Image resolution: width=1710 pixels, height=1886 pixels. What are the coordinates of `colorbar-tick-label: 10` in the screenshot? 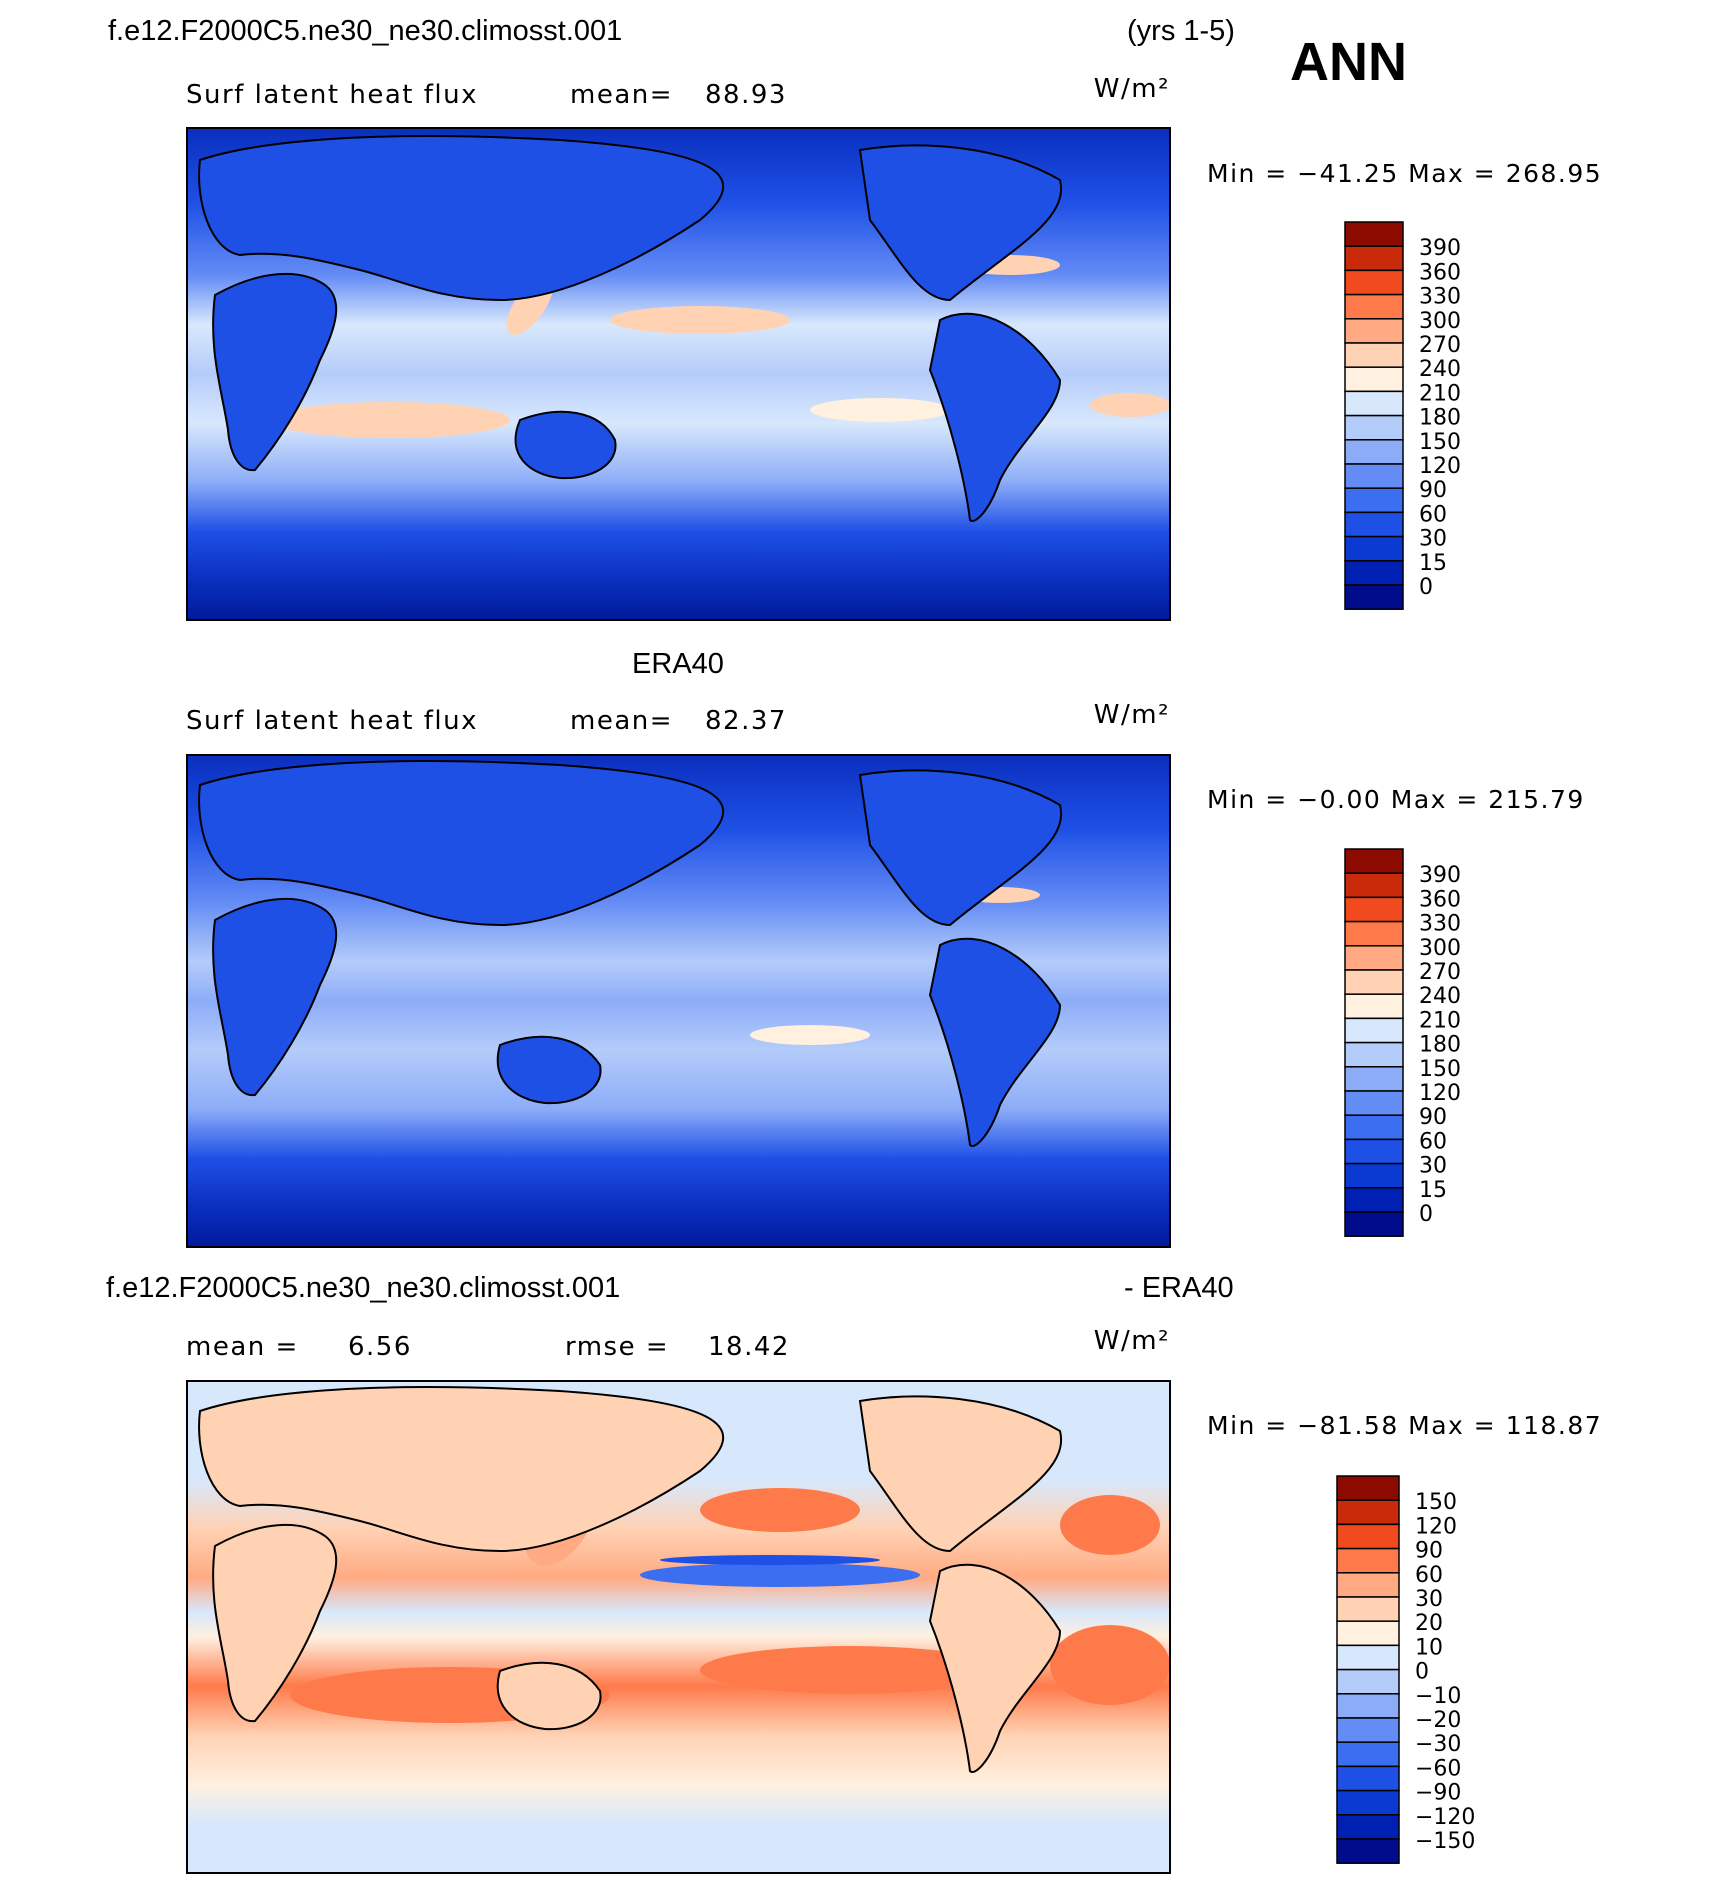 It's located at (1429, 1647).